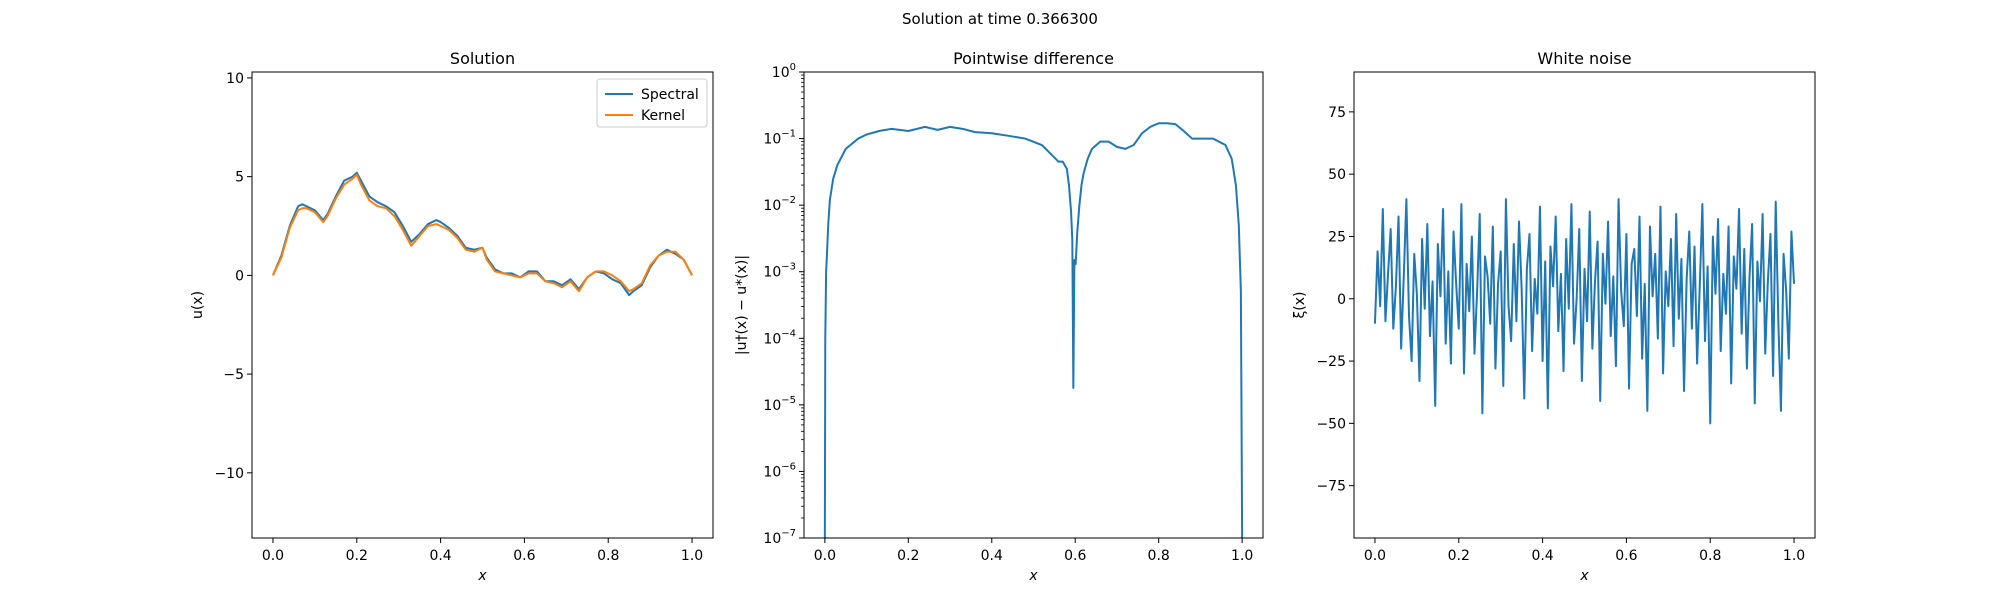  What do you see at coordinates (1331, 362) in the screenshot?
I see `y-tick-label: −25` at bounding box center [1331, 362].